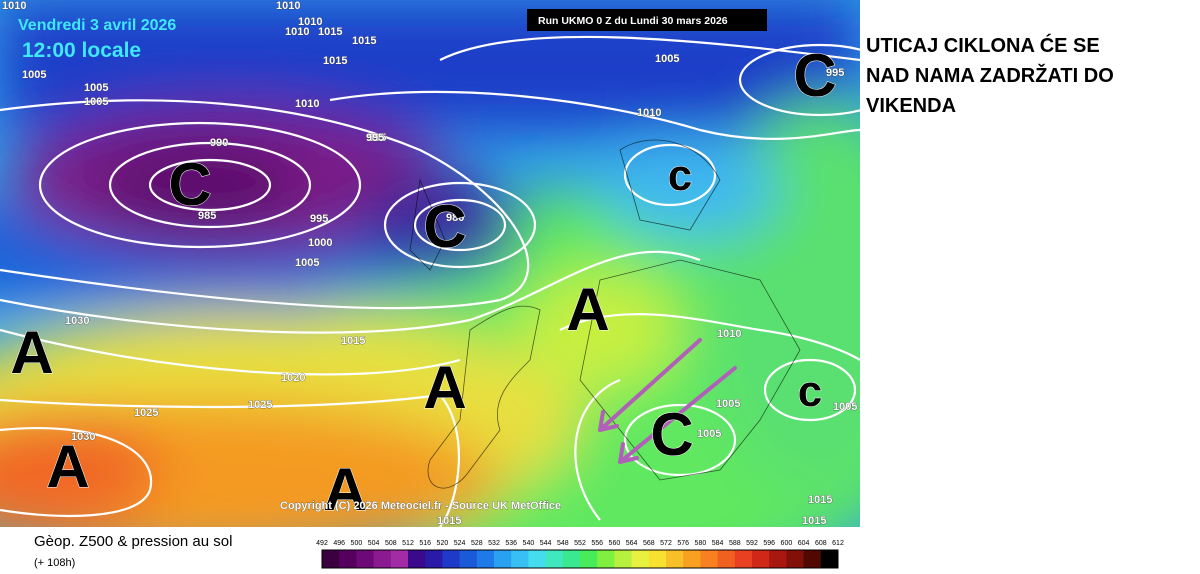  What do you see at coordinates (494, 543) in the screenshot?
I see `colorbar-label: 532` at bounding box center [494, 543].